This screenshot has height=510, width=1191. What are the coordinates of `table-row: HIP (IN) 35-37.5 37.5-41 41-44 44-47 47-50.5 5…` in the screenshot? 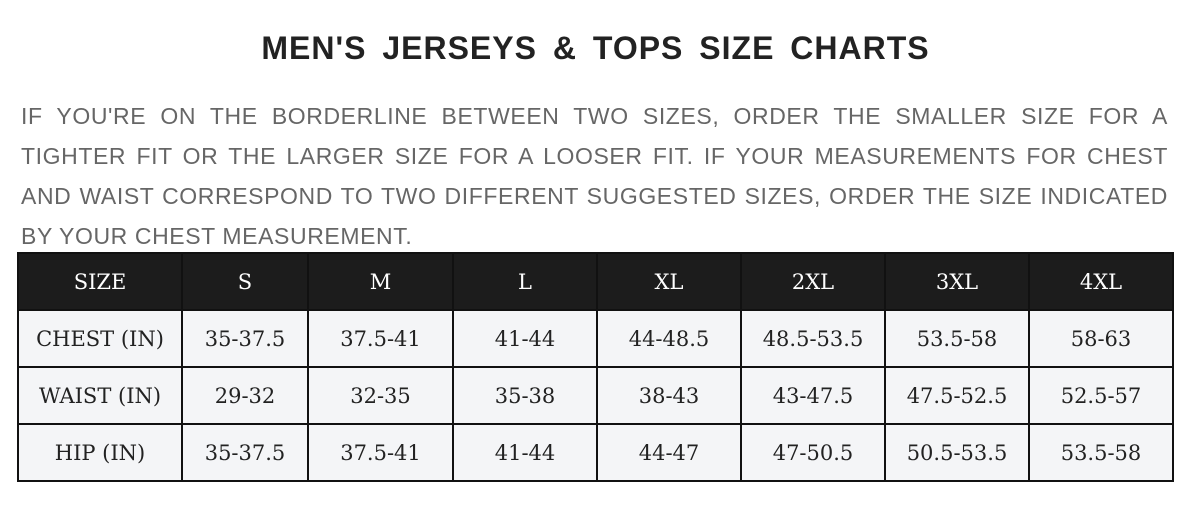 It's located at (595, 452).